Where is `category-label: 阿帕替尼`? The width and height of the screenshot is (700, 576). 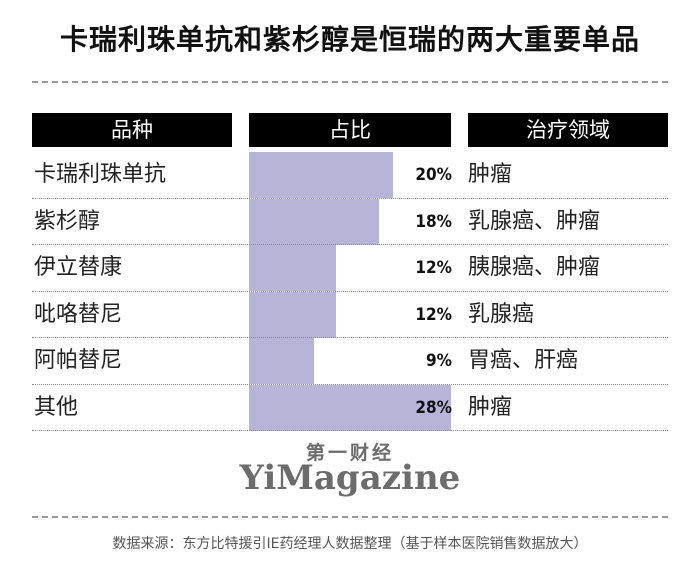
category-label: 阿帕替尼 is located at coordinates (78, 360).